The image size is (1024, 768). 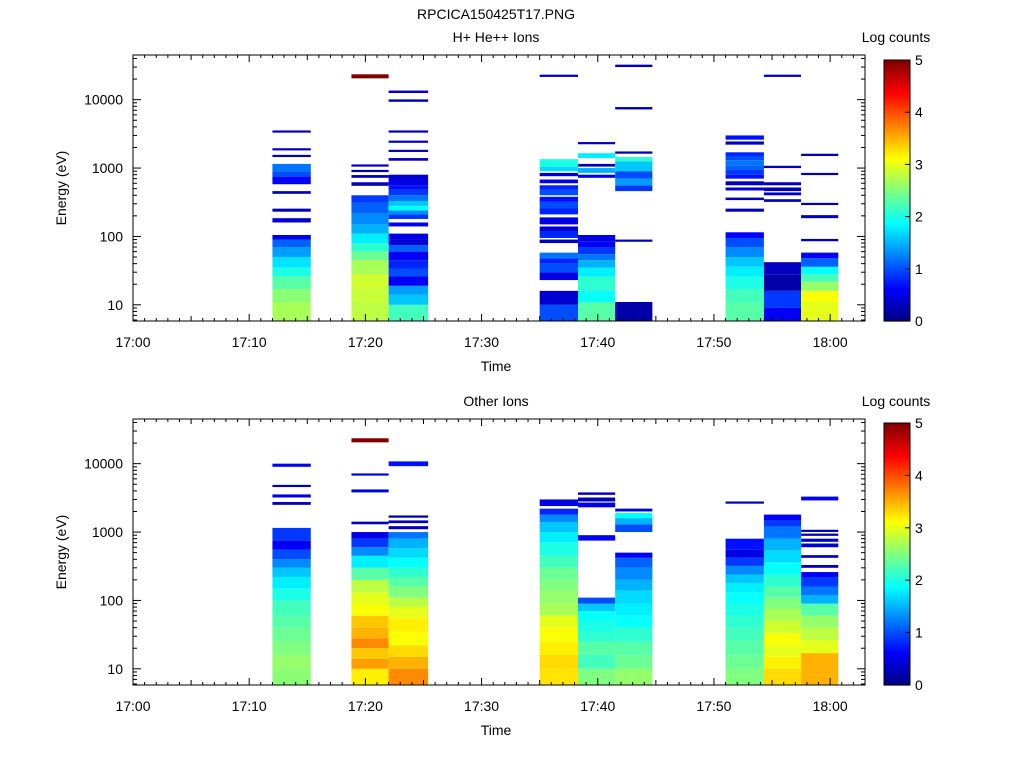 I want to click on y-tick-label: 100, so click(x=112, y=600).